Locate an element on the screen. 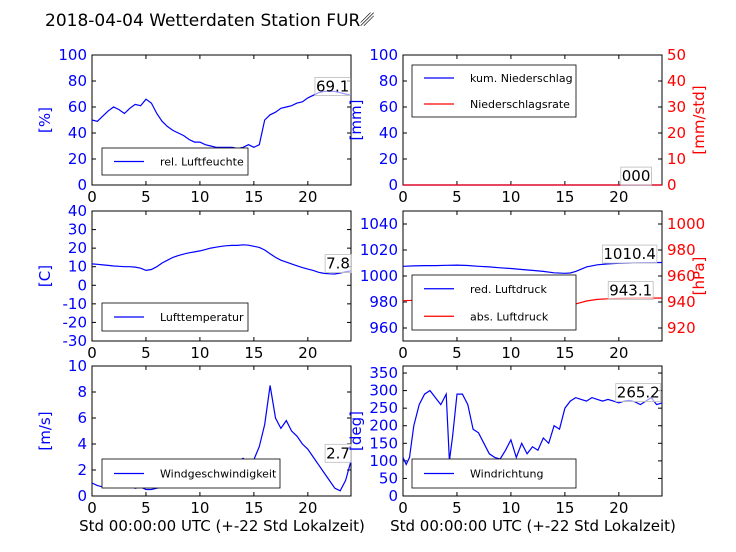 This screenshot has width=736, height=552. last-value-label: 000 is located at coordinates (636, 176).